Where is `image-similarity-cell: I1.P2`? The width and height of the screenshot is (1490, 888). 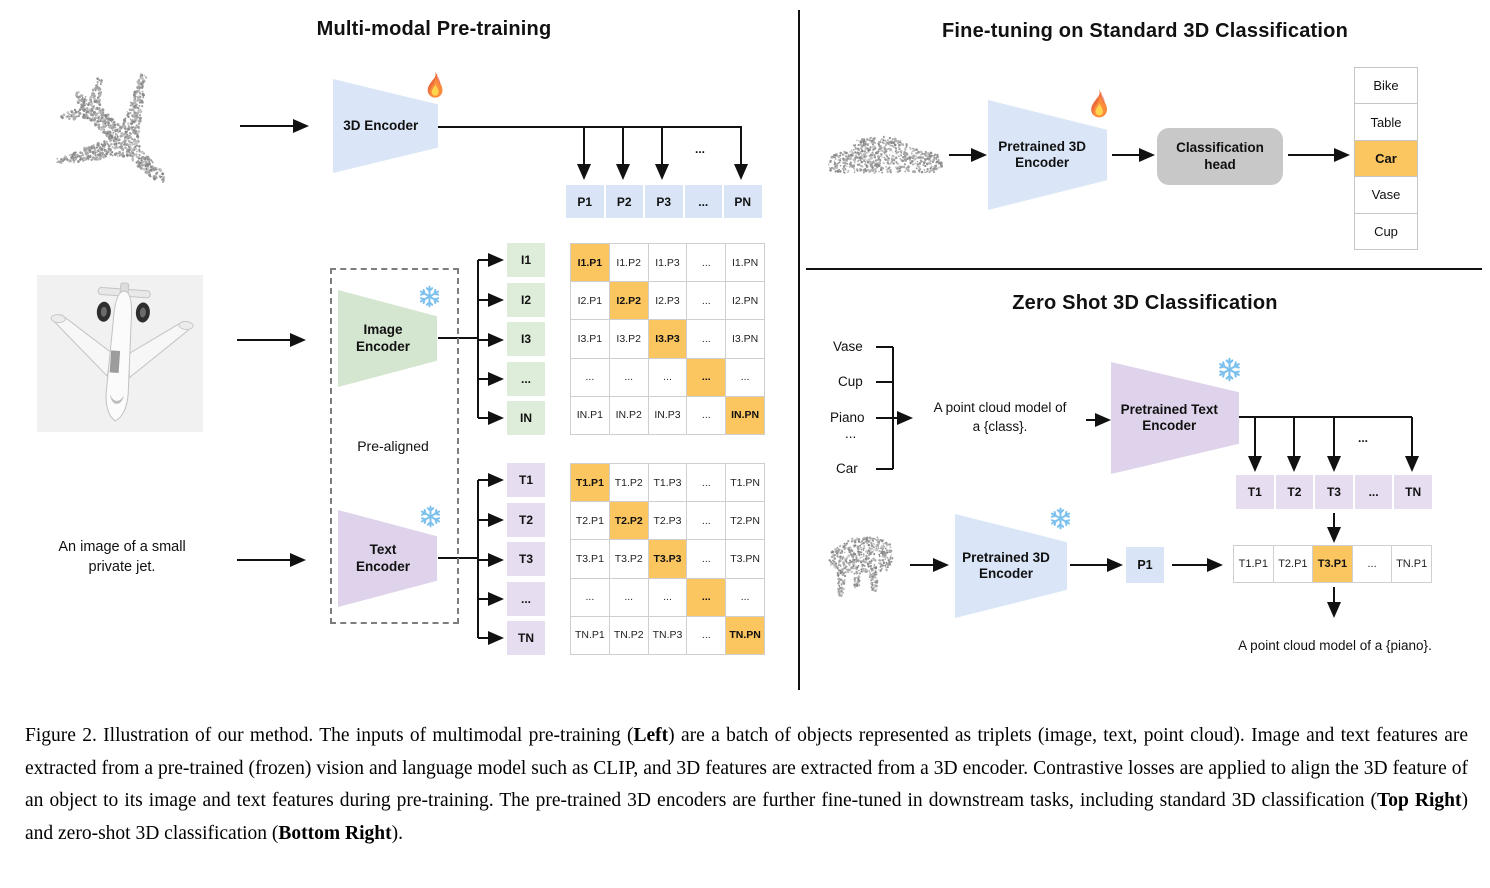
image-similarity-cell: I1.P2 is located at coordinates (628, 263).